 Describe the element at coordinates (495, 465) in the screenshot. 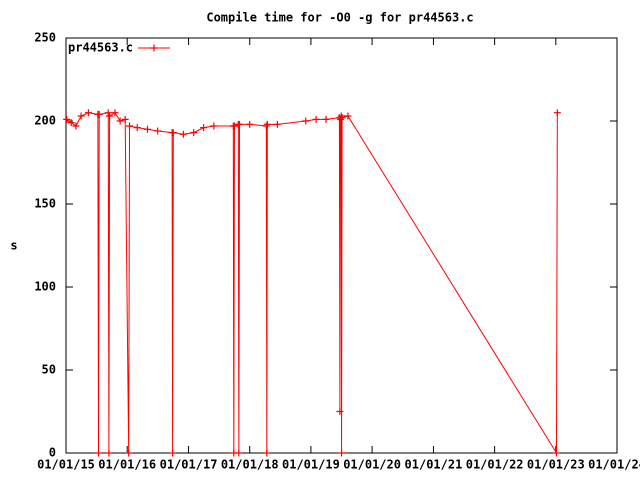

I see `x-tick-label: 01/01/22` at that location.